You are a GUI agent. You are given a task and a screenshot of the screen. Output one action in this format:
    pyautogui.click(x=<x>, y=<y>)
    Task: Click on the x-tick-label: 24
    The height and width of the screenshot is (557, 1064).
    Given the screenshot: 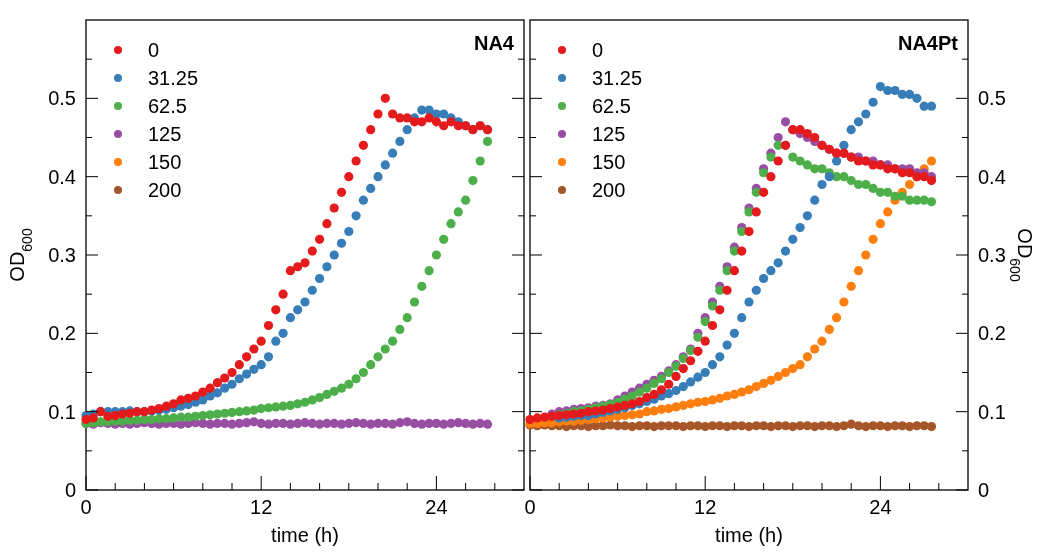 What is the action you would take?
    pyautogui.click(x=436, y=507)
    